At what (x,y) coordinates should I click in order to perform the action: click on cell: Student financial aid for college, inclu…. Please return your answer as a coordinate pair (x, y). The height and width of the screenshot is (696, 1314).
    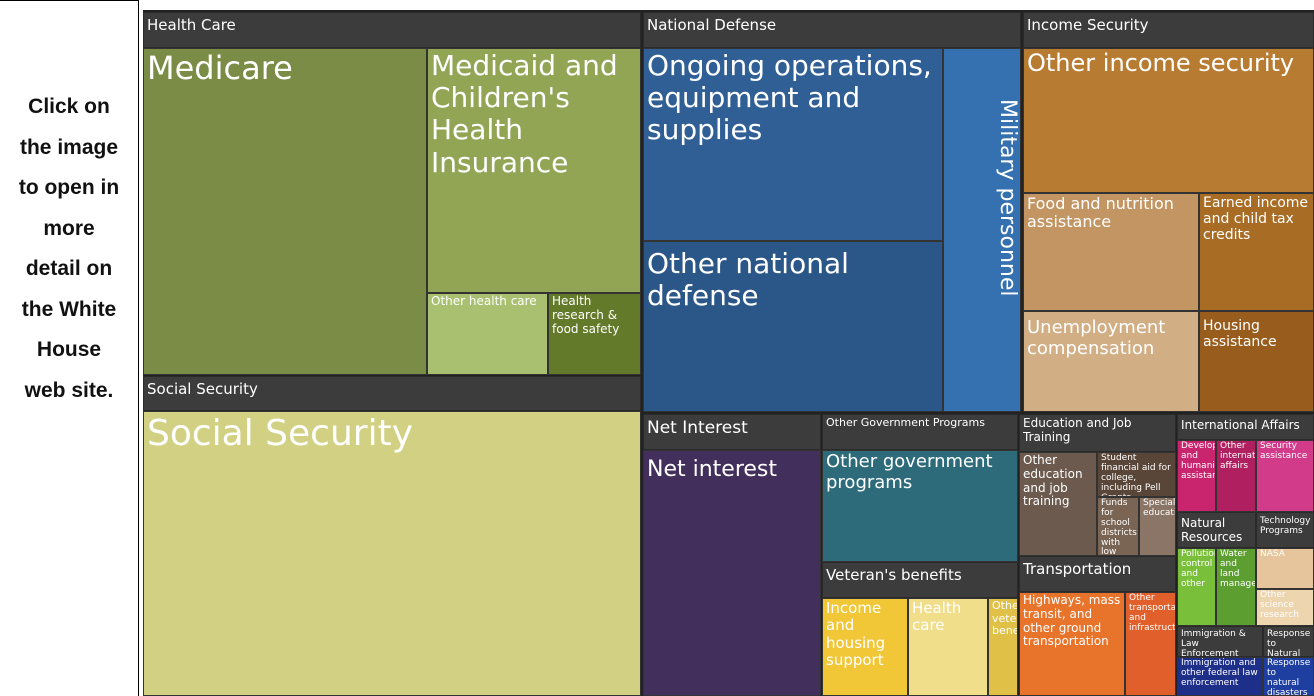
    Looking at the image, I should click on (1136, 474).